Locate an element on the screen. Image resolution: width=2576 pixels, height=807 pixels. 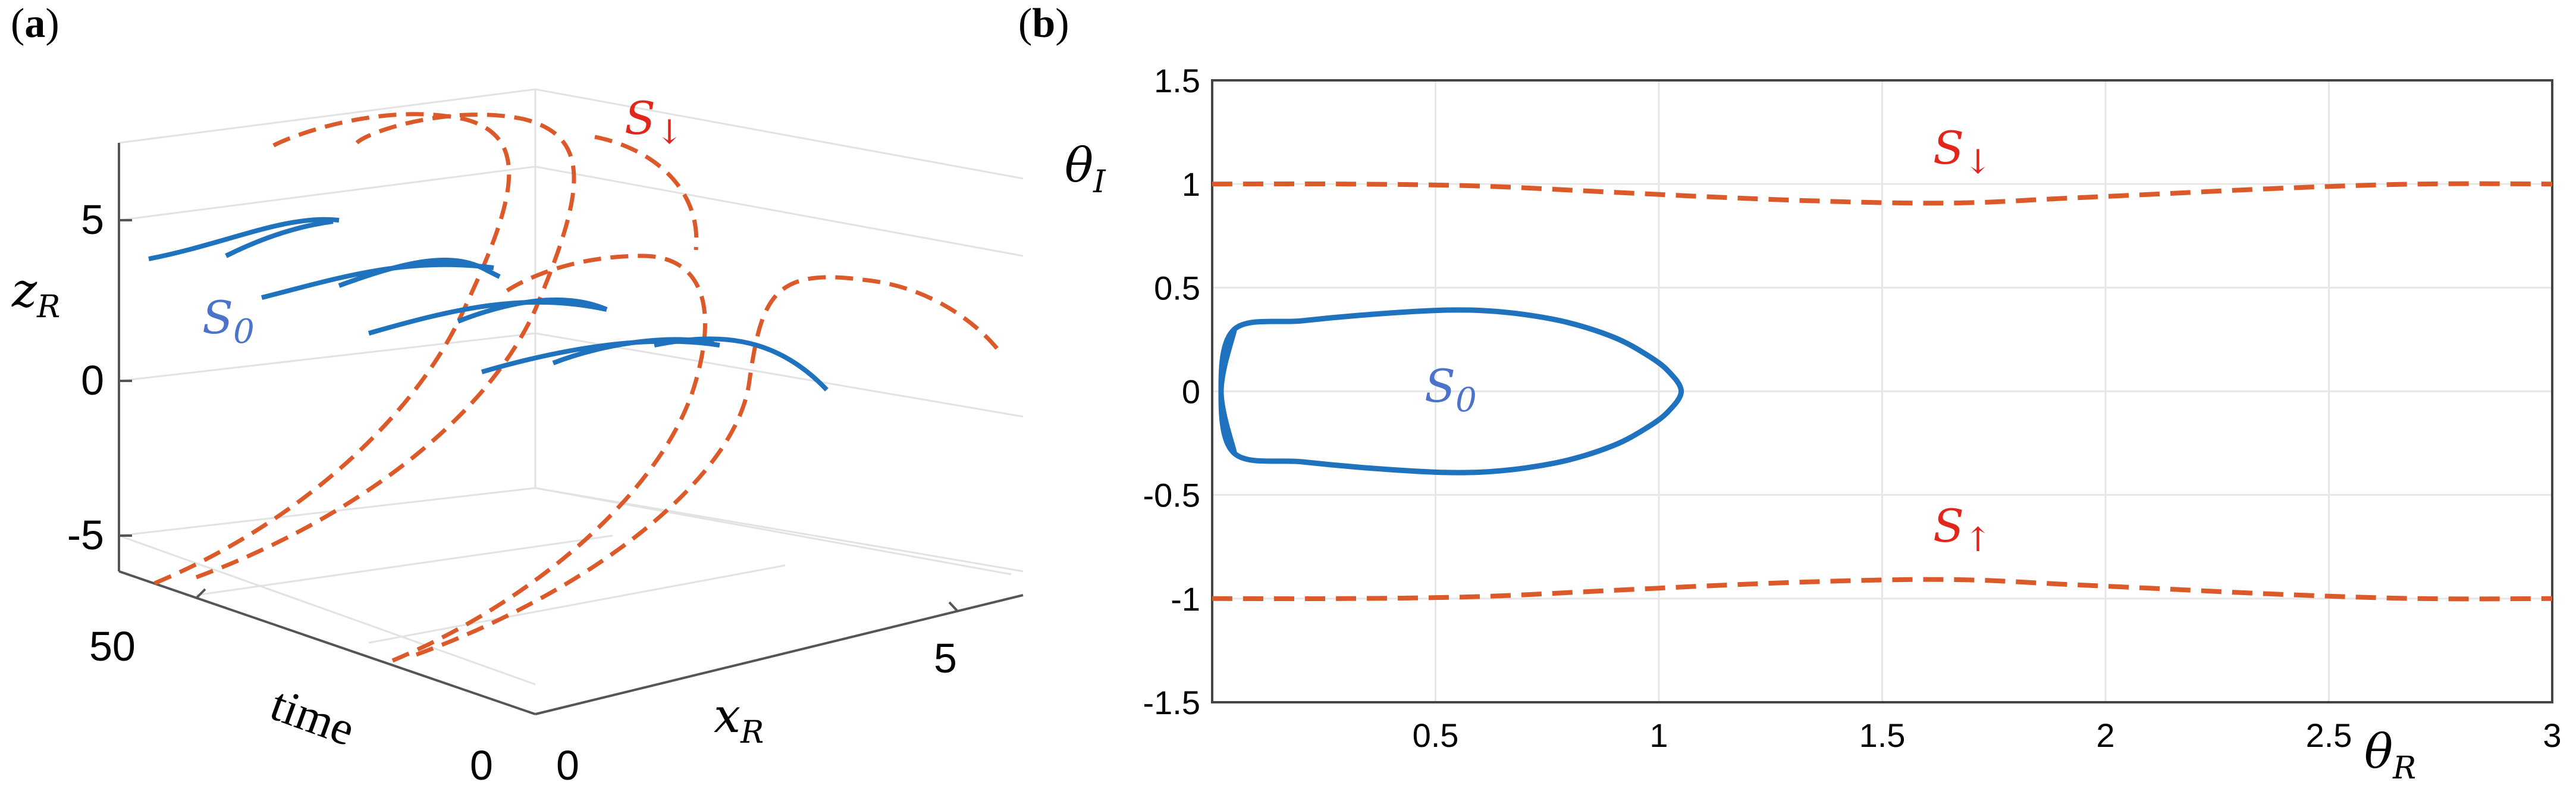
x-tick-label: 1.5 is located at coordinates (1882, 736).